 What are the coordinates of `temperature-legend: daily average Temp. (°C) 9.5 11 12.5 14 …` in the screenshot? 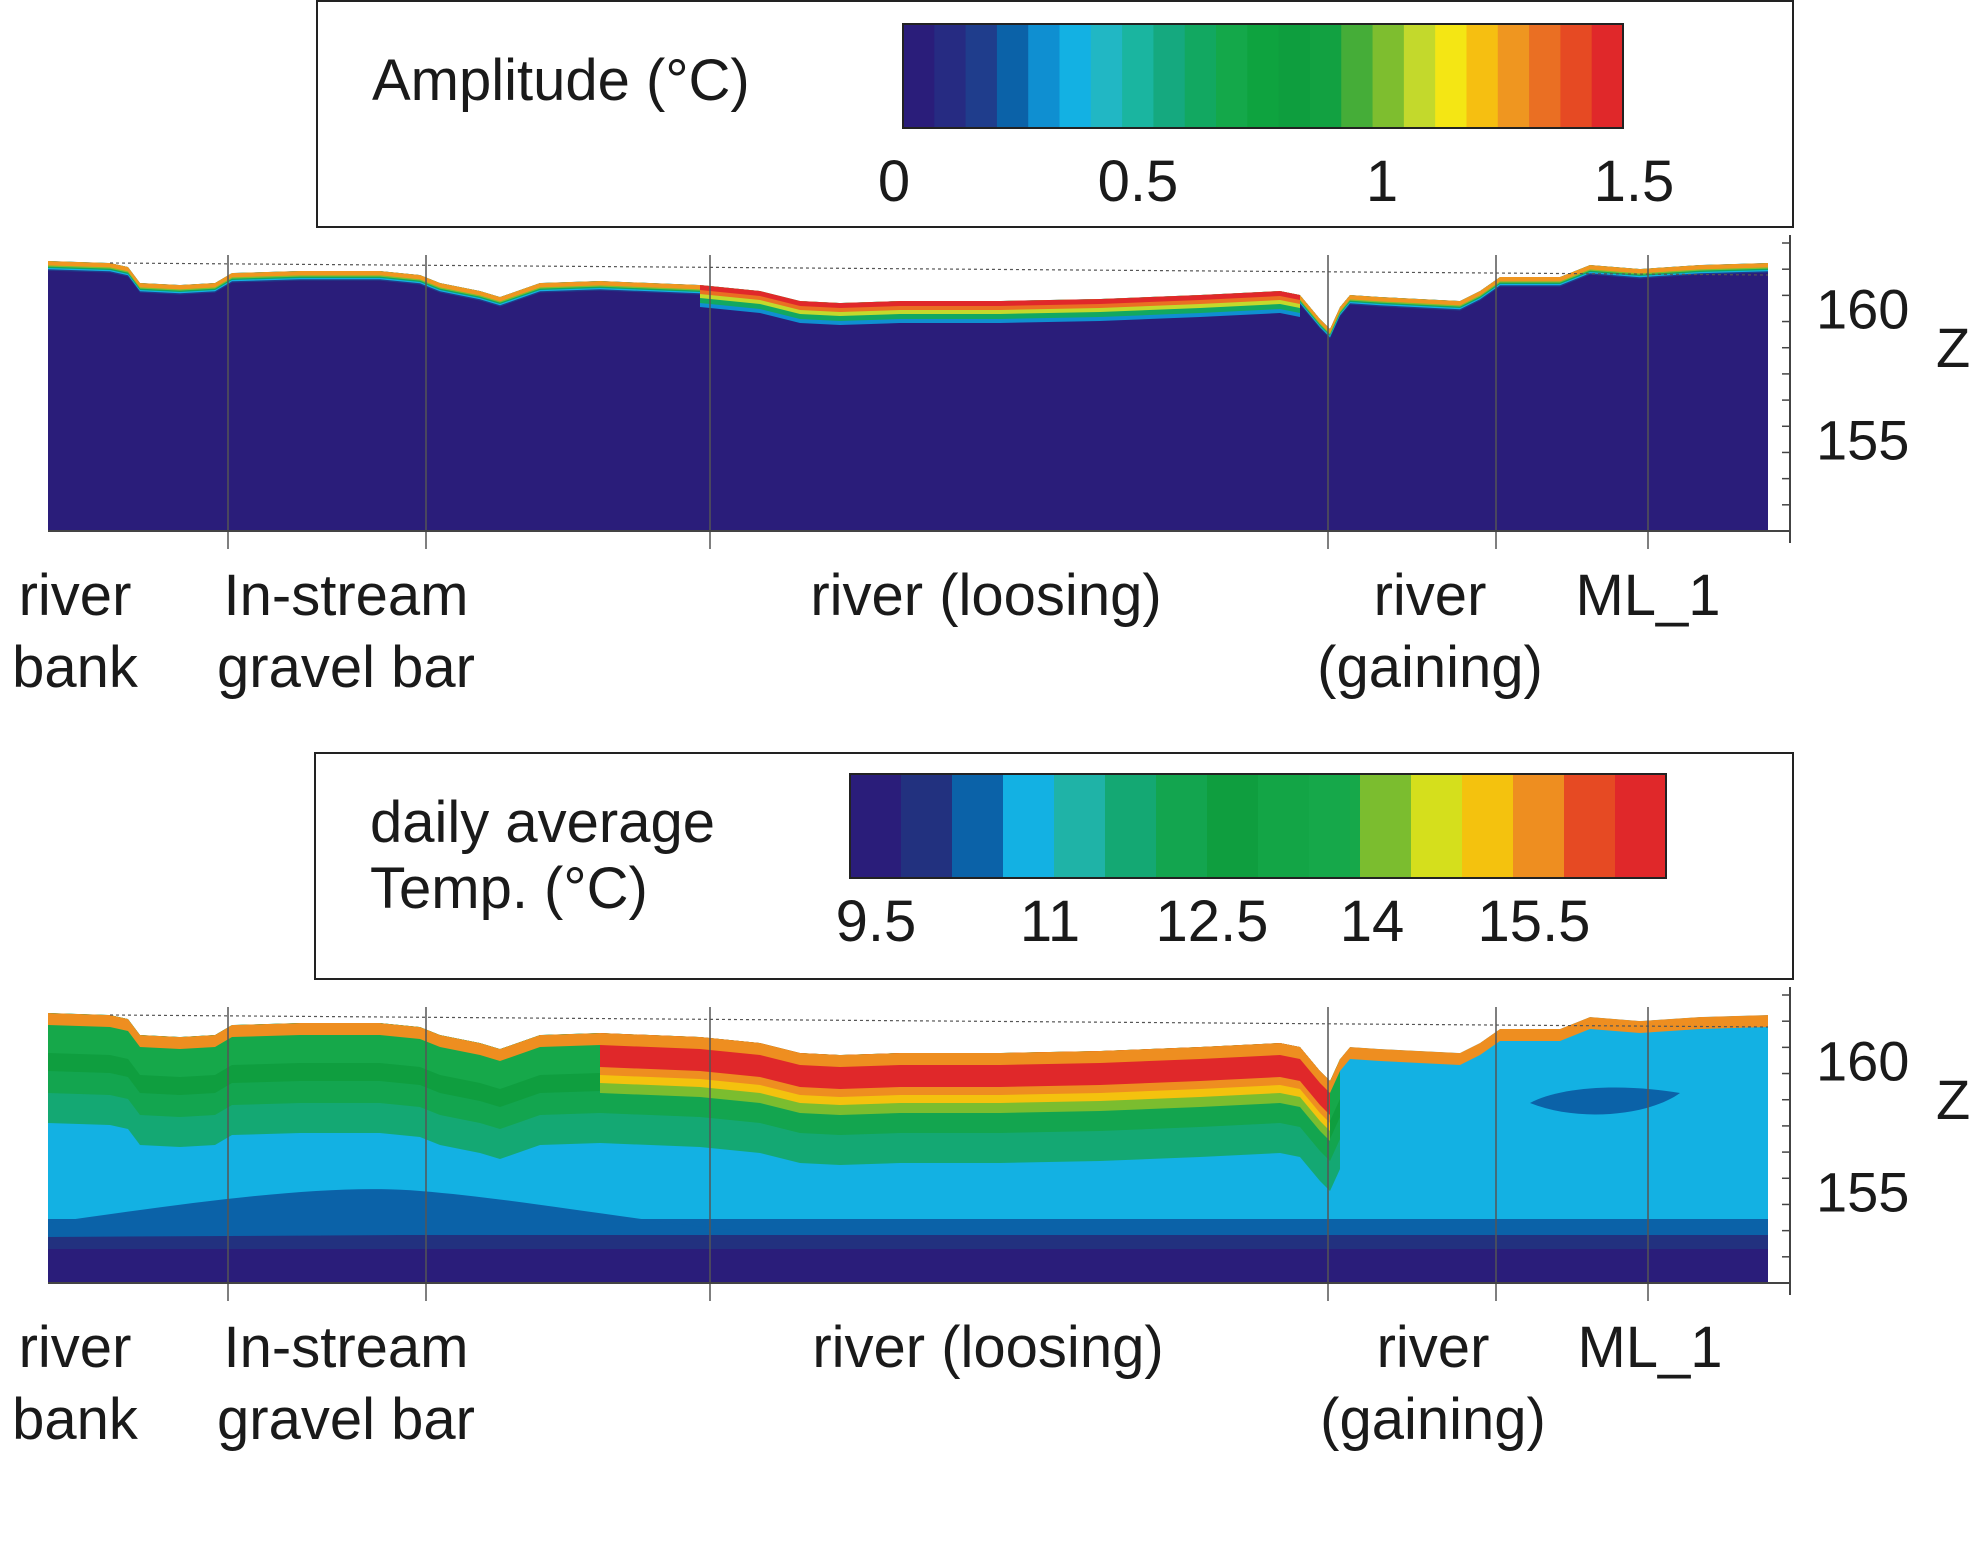 It's located at (1054, 866).